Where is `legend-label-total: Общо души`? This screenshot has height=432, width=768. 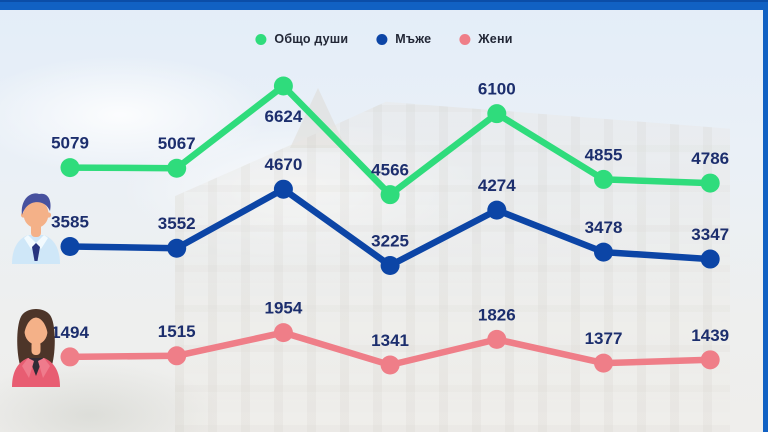
legend-label-total: Общо души is located at coordinates (311, 39).